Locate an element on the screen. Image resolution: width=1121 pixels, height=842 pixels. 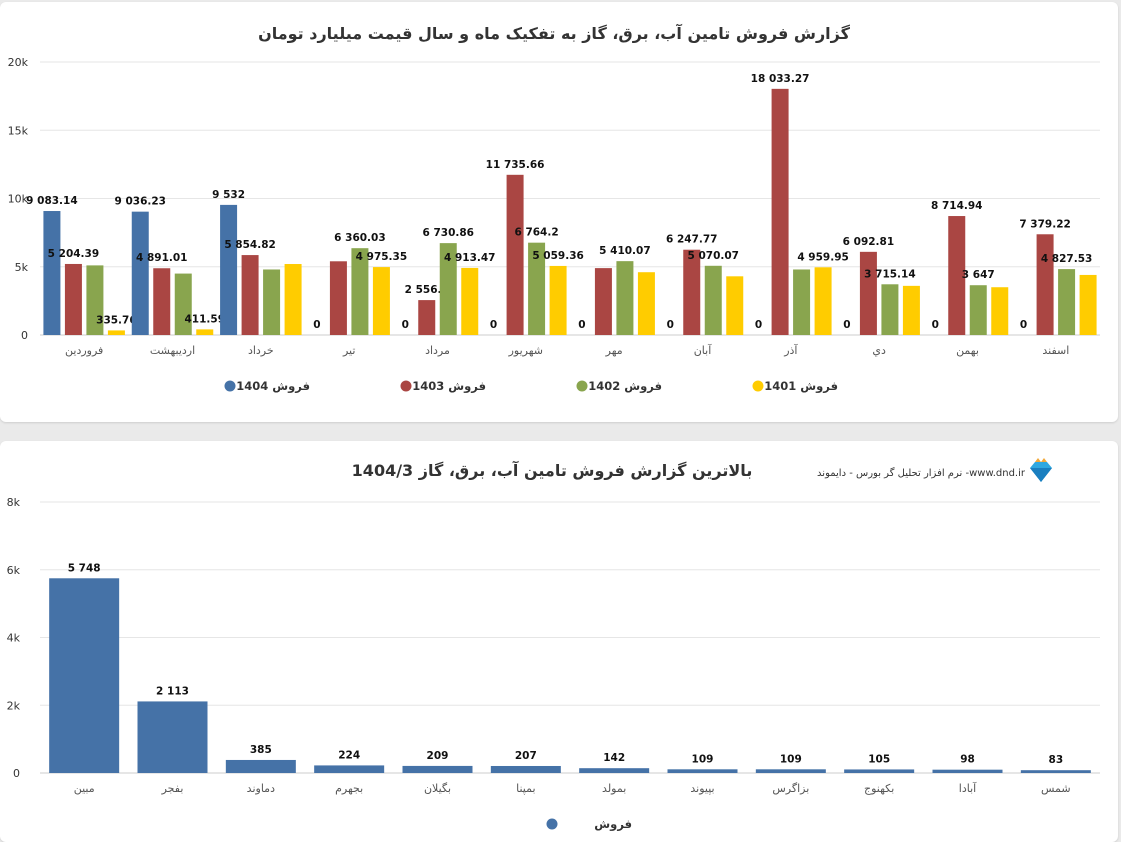
data-label: 5 059.36 is located at coordinates (557, 256).